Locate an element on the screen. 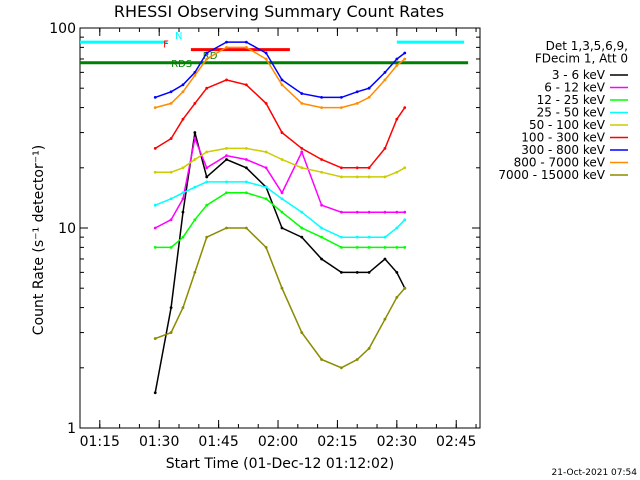 The height and width of the screenshot is (480, 640). footer-date: 21-Oct-2021 07:54 is located at coordinates (595, 473).